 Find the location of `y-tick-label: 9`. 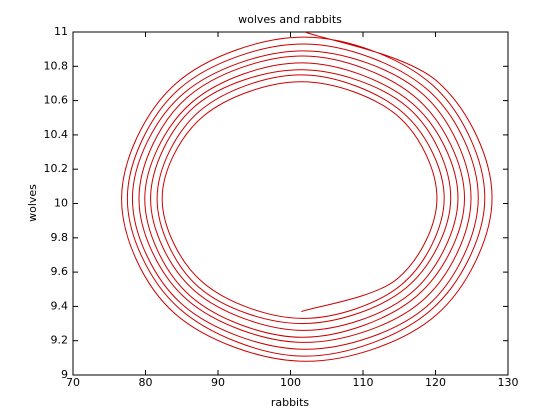

y-tick-label: 9 is located at coordinates (64, 374).